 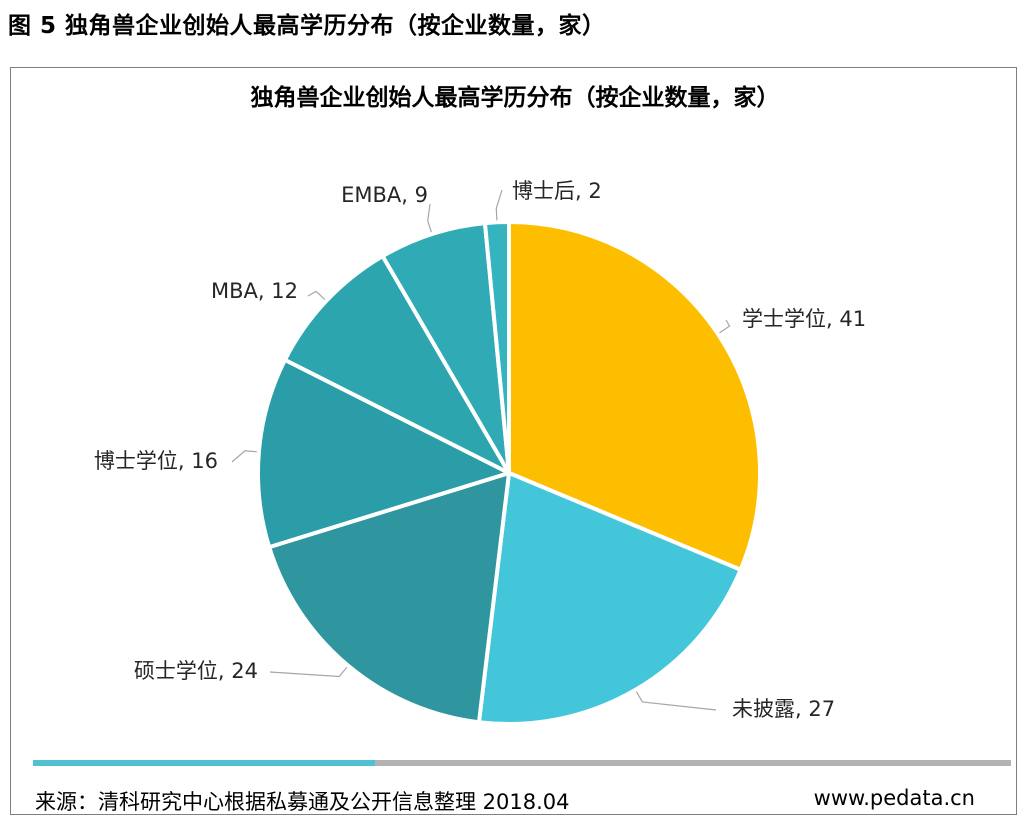 I want to click on source-note: 来源：清科研究中心根据私募通及公开信息整理 2018.04, so click(x=302, y=802).